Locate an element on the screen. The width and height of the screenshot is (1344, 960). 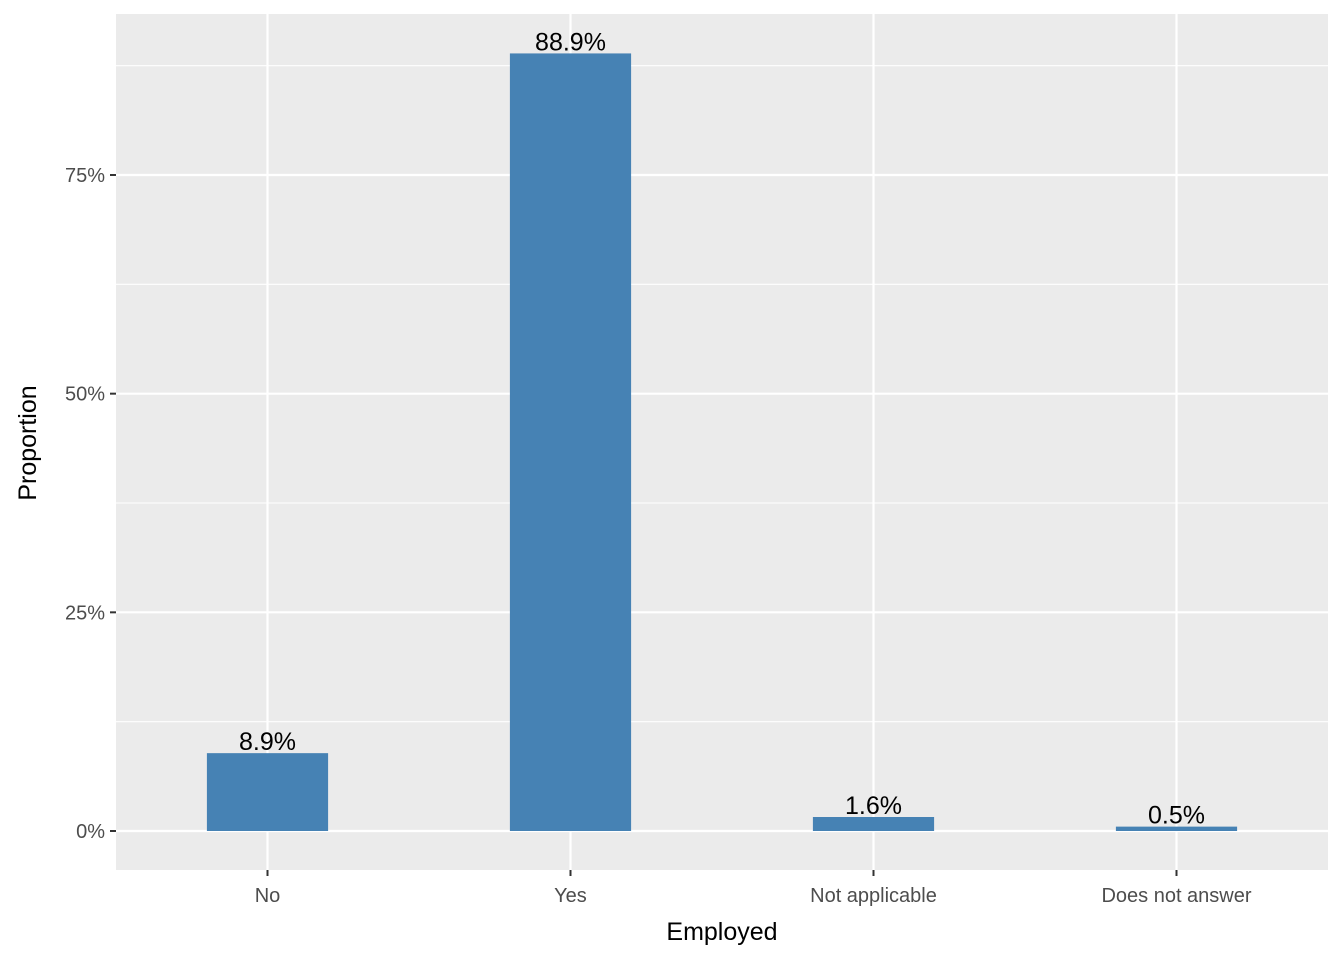
y-tick-label: 50% is located at coordinates (85, 395).